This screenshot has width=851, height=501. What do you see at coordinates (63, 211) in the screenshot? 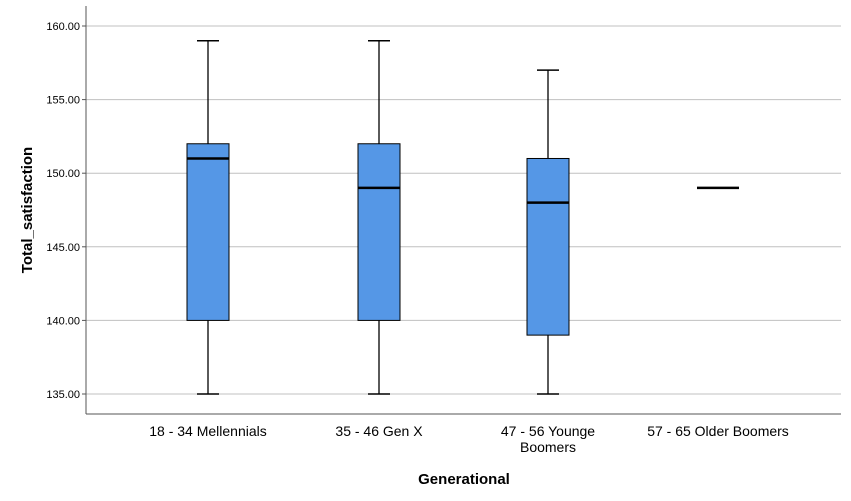
I see `y-tick-labels: 135.00 140.00 145.00 150.00 155.00 160.00` at bounding box center [63, 211].